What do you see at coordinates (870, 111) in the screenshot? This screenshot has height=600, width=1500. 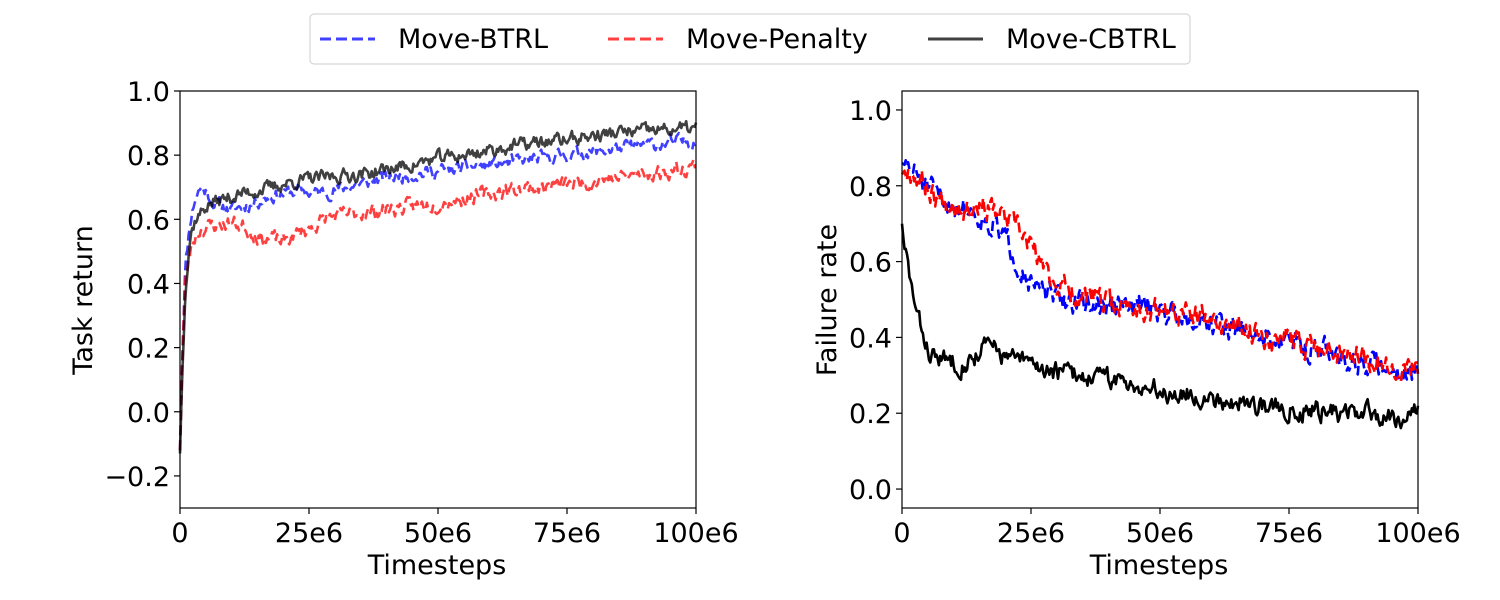 I see `failure-rate-y-tick-label: 1.0` at bounding box center [870, 111].